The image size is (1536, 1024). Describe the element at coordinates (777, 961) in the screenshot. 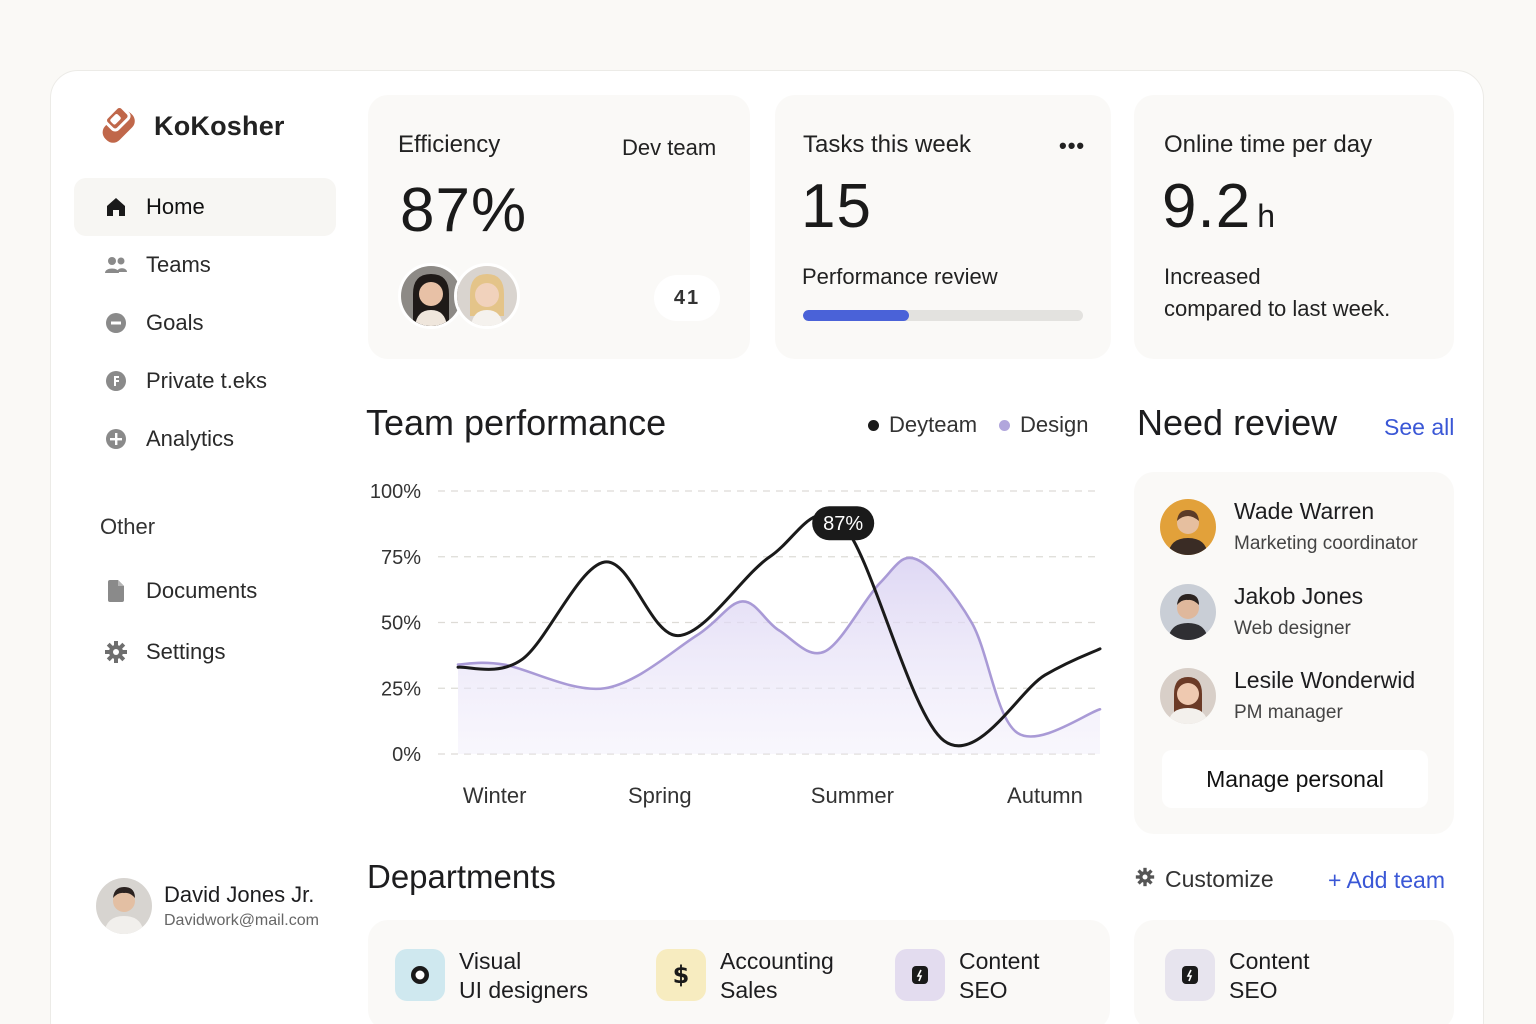

I see `department-name: Accounting` at that location.